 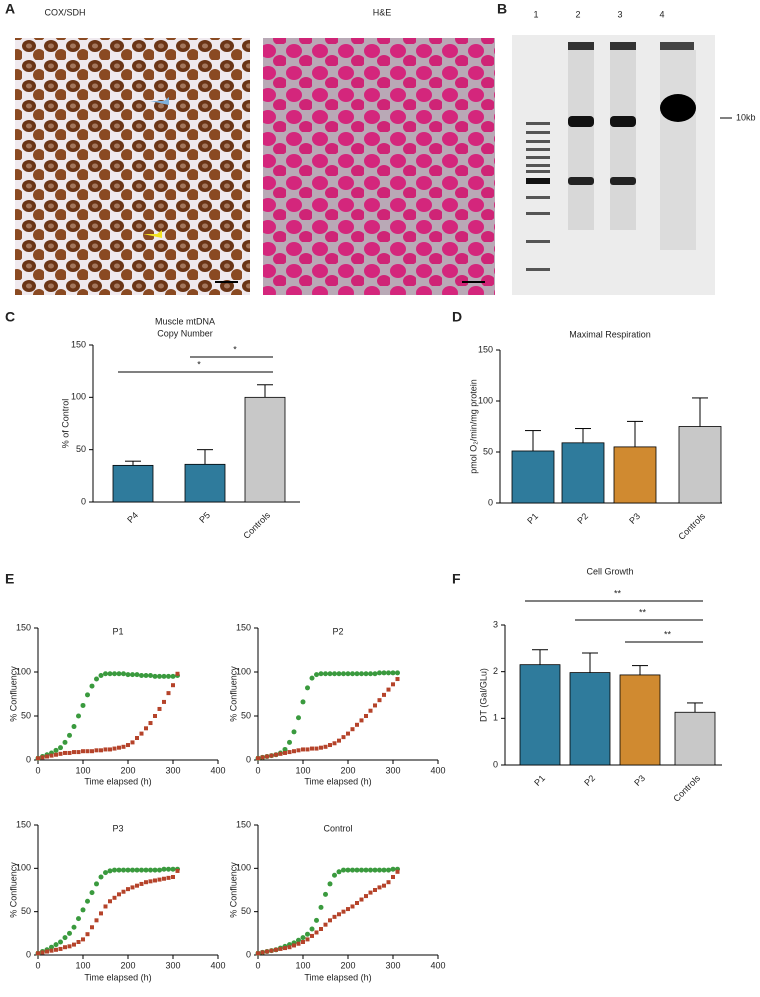 What do you see at coordinates (185, 321) in the screenshot?
I see `chart-title: Muscle mtDNA` at bounding box center [185, 321].